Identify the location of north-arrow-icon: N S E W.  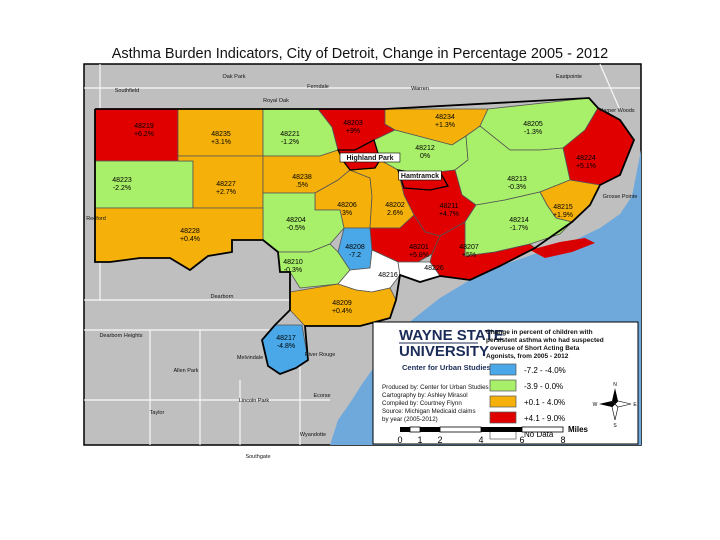
(615, 405).